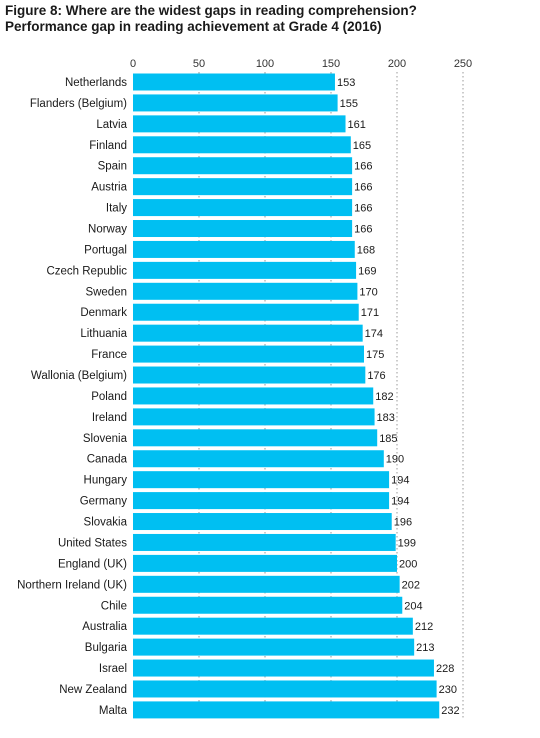 This screenshot has width=540, height=738. I want to click on value-label: 174, so click(374, 334).